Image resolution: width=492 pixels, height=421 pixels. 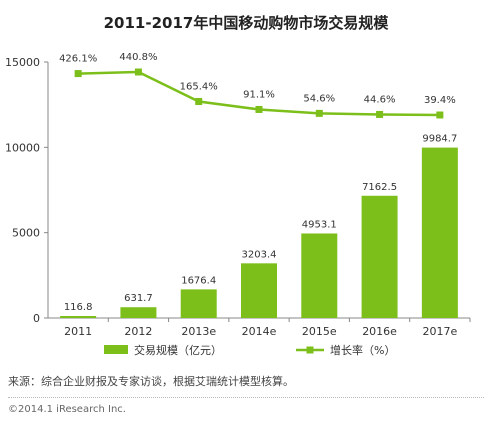 What do you see at coordinates (440, 100) in the screenshot?
I see `growth-data-label: 39.4%` at bounding box center [440, 100].